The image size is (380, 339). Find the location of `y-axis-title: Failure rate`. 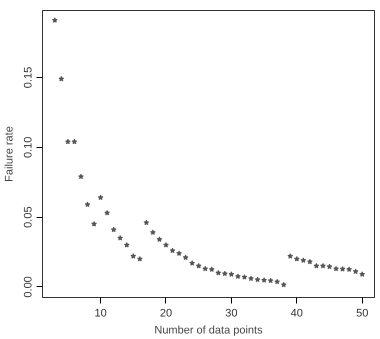

y-axis-title: Failure rate is located at coordinates (10, 154).